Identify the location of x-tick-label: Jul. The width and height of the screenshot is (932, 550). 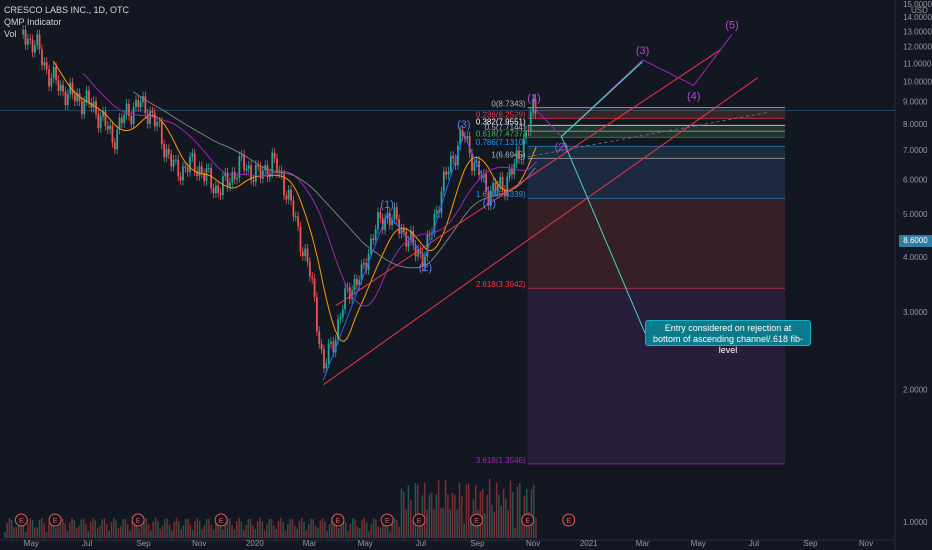
(87, 543).